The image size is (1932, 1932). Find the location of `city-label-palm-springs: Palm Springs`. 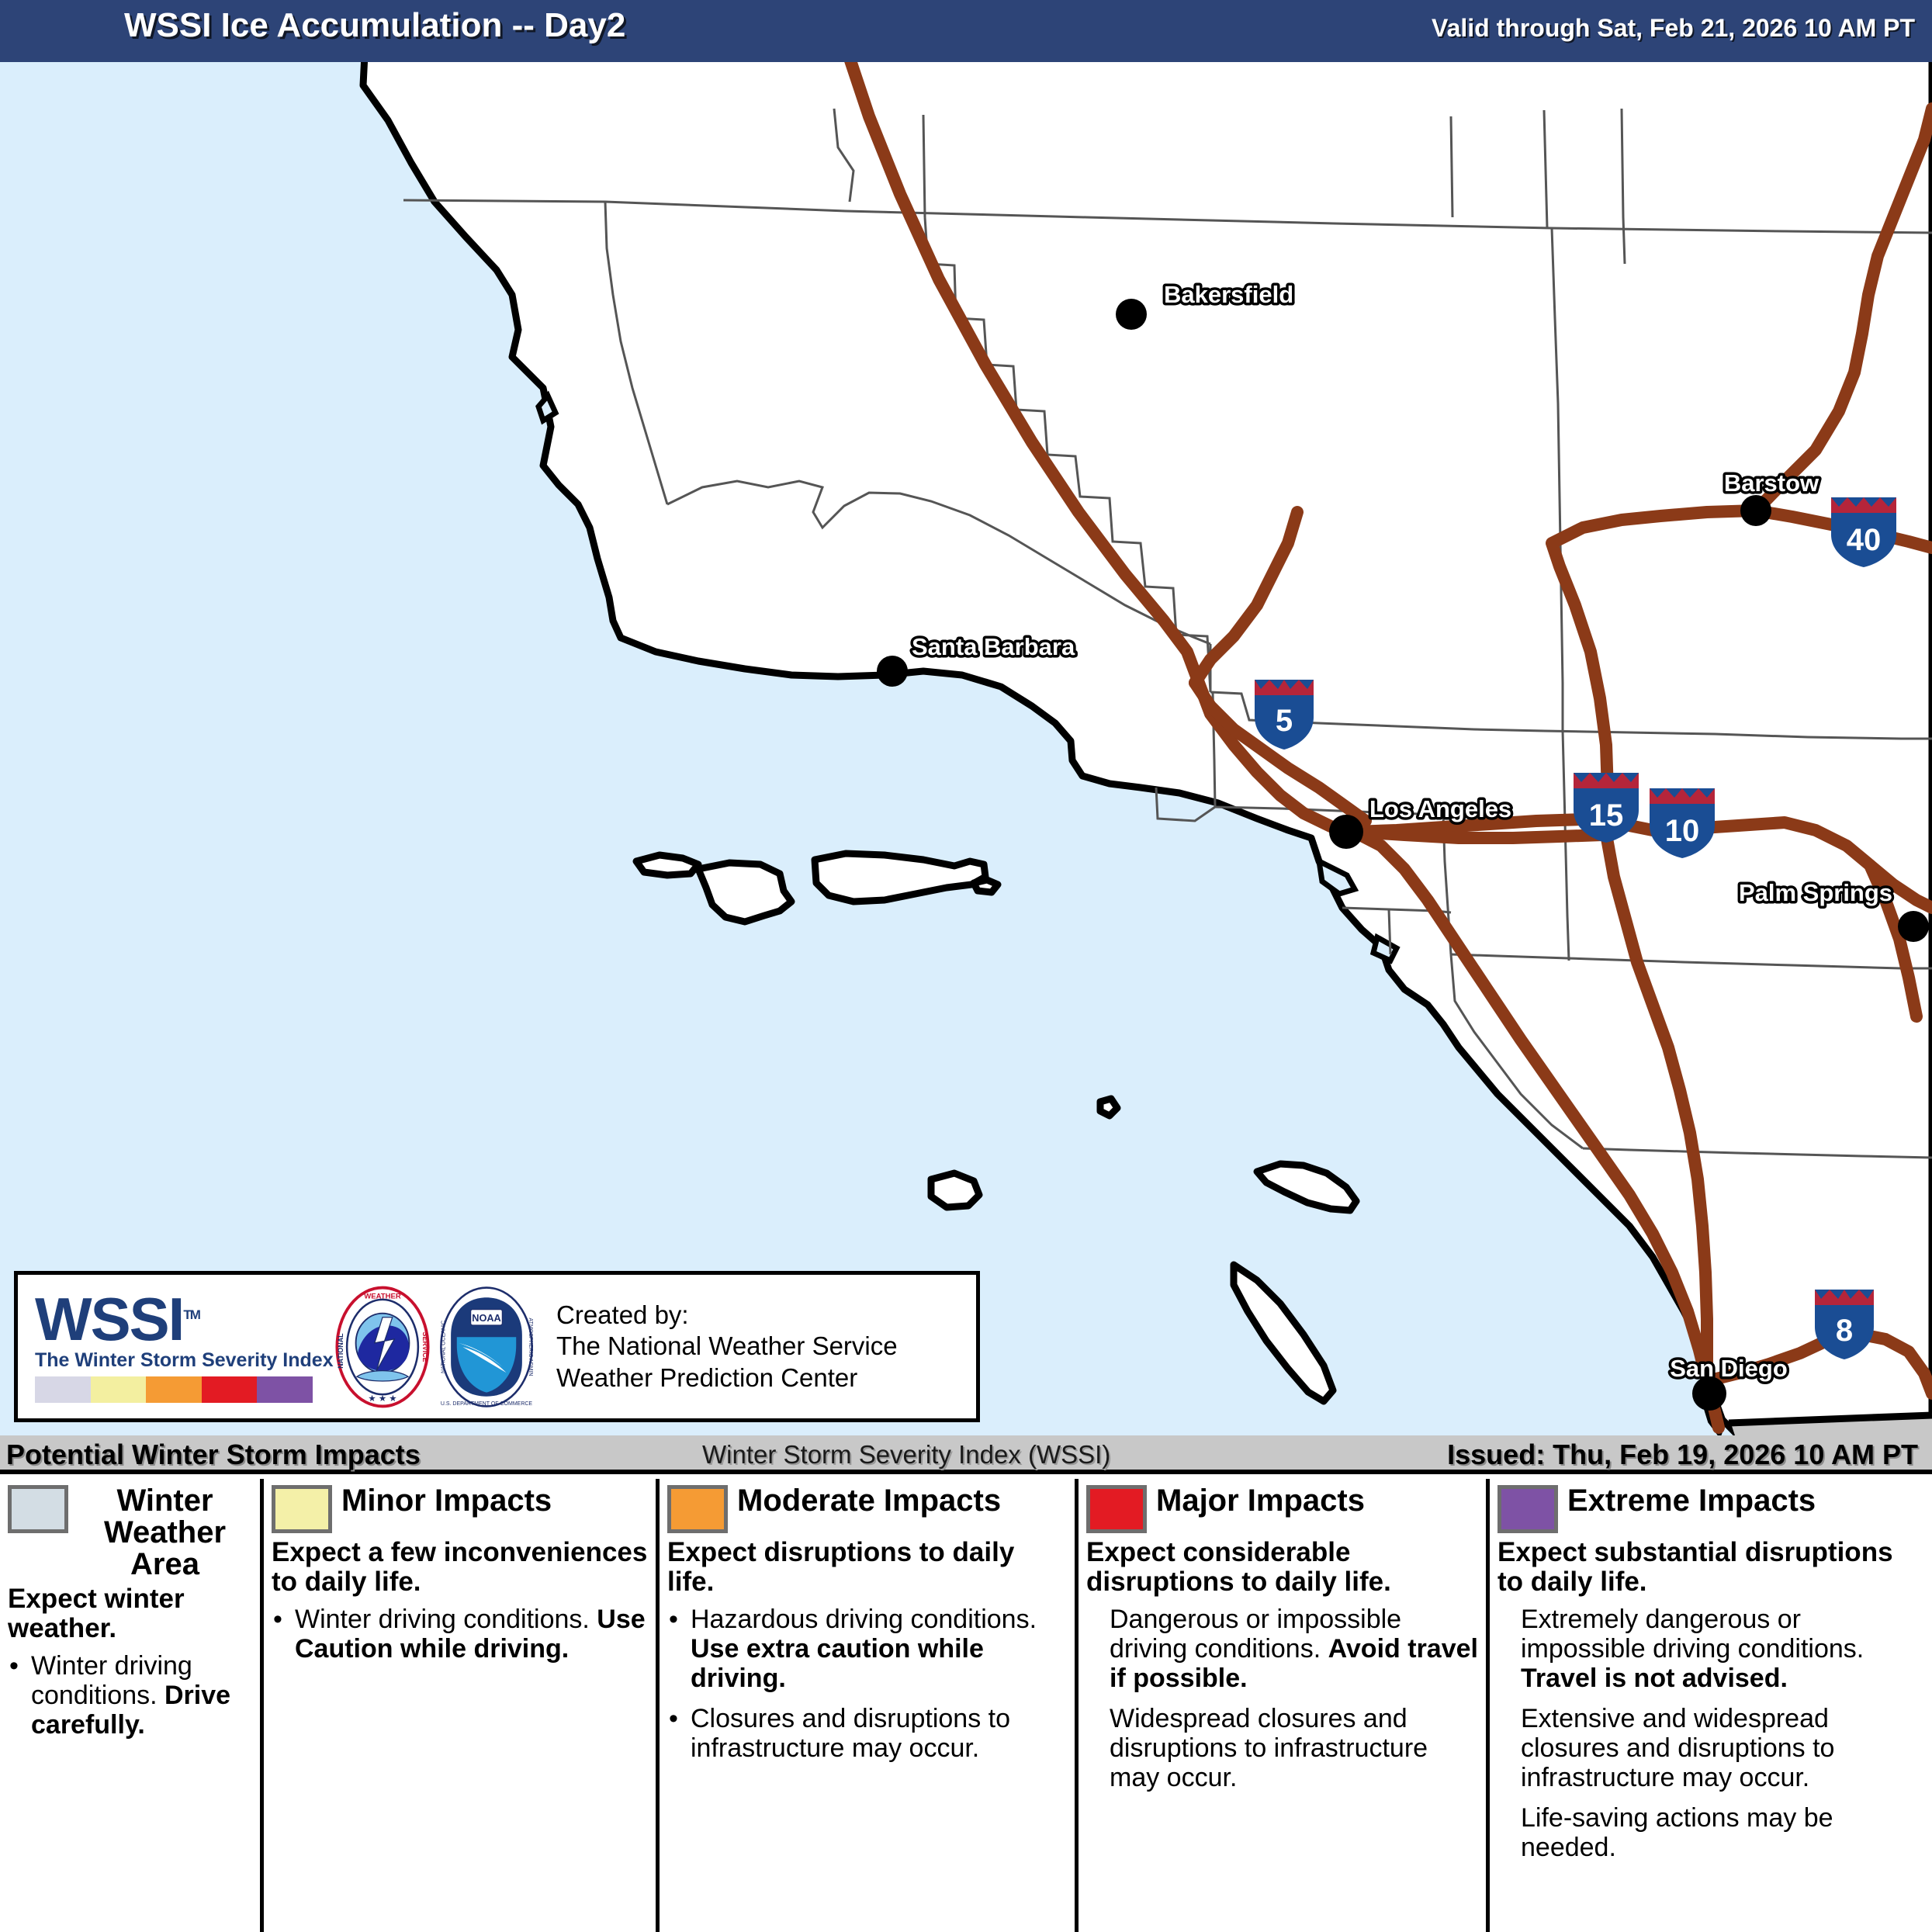

city-label-palm-springs: Palm Springs is located at coordinates (1815, 892).